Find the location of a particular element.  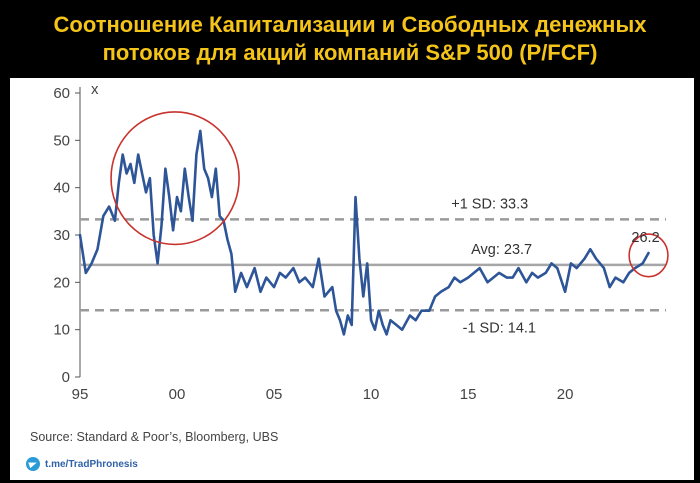

y-tick-label: 40 is located at coordinates (61, 188).